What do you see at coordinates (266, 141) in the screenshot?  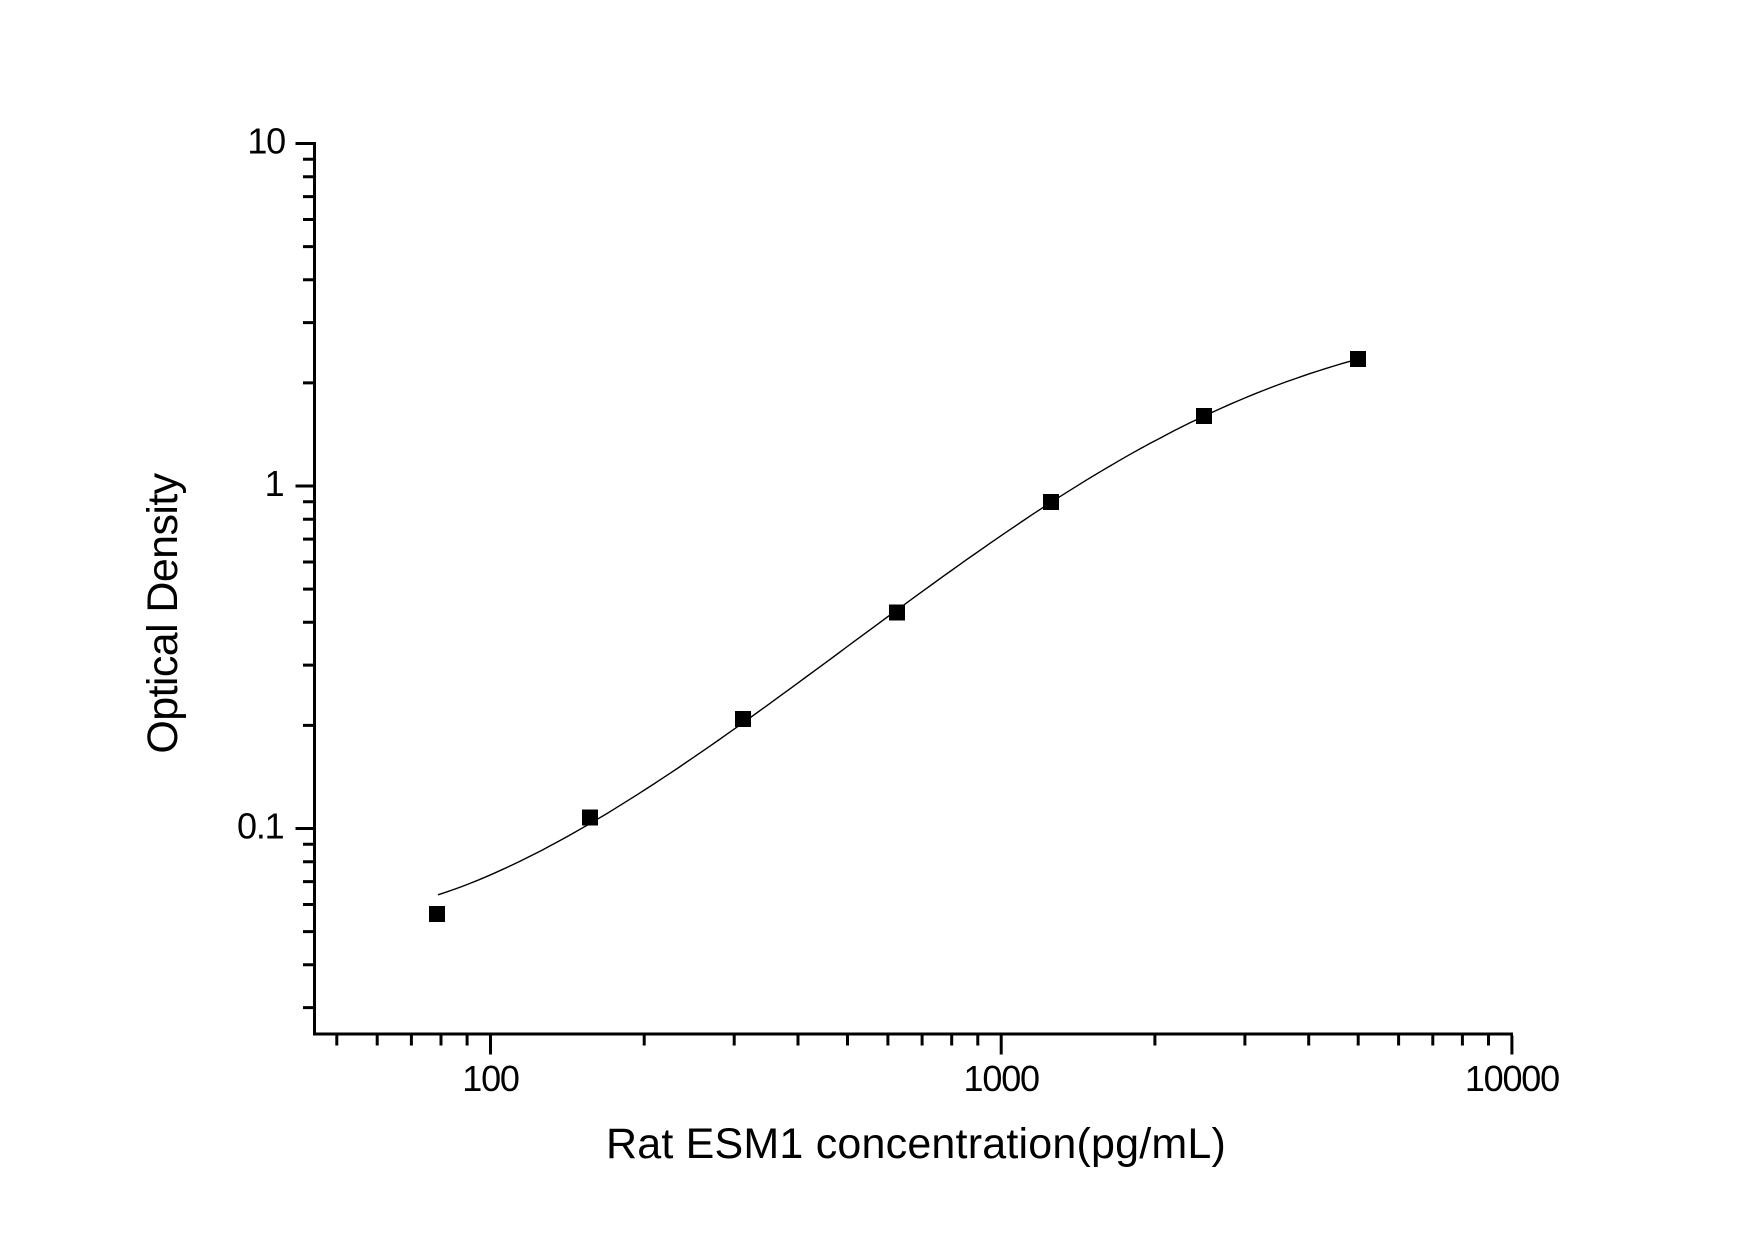 I see `svg-text: 10` at bounding box center [266, 141].